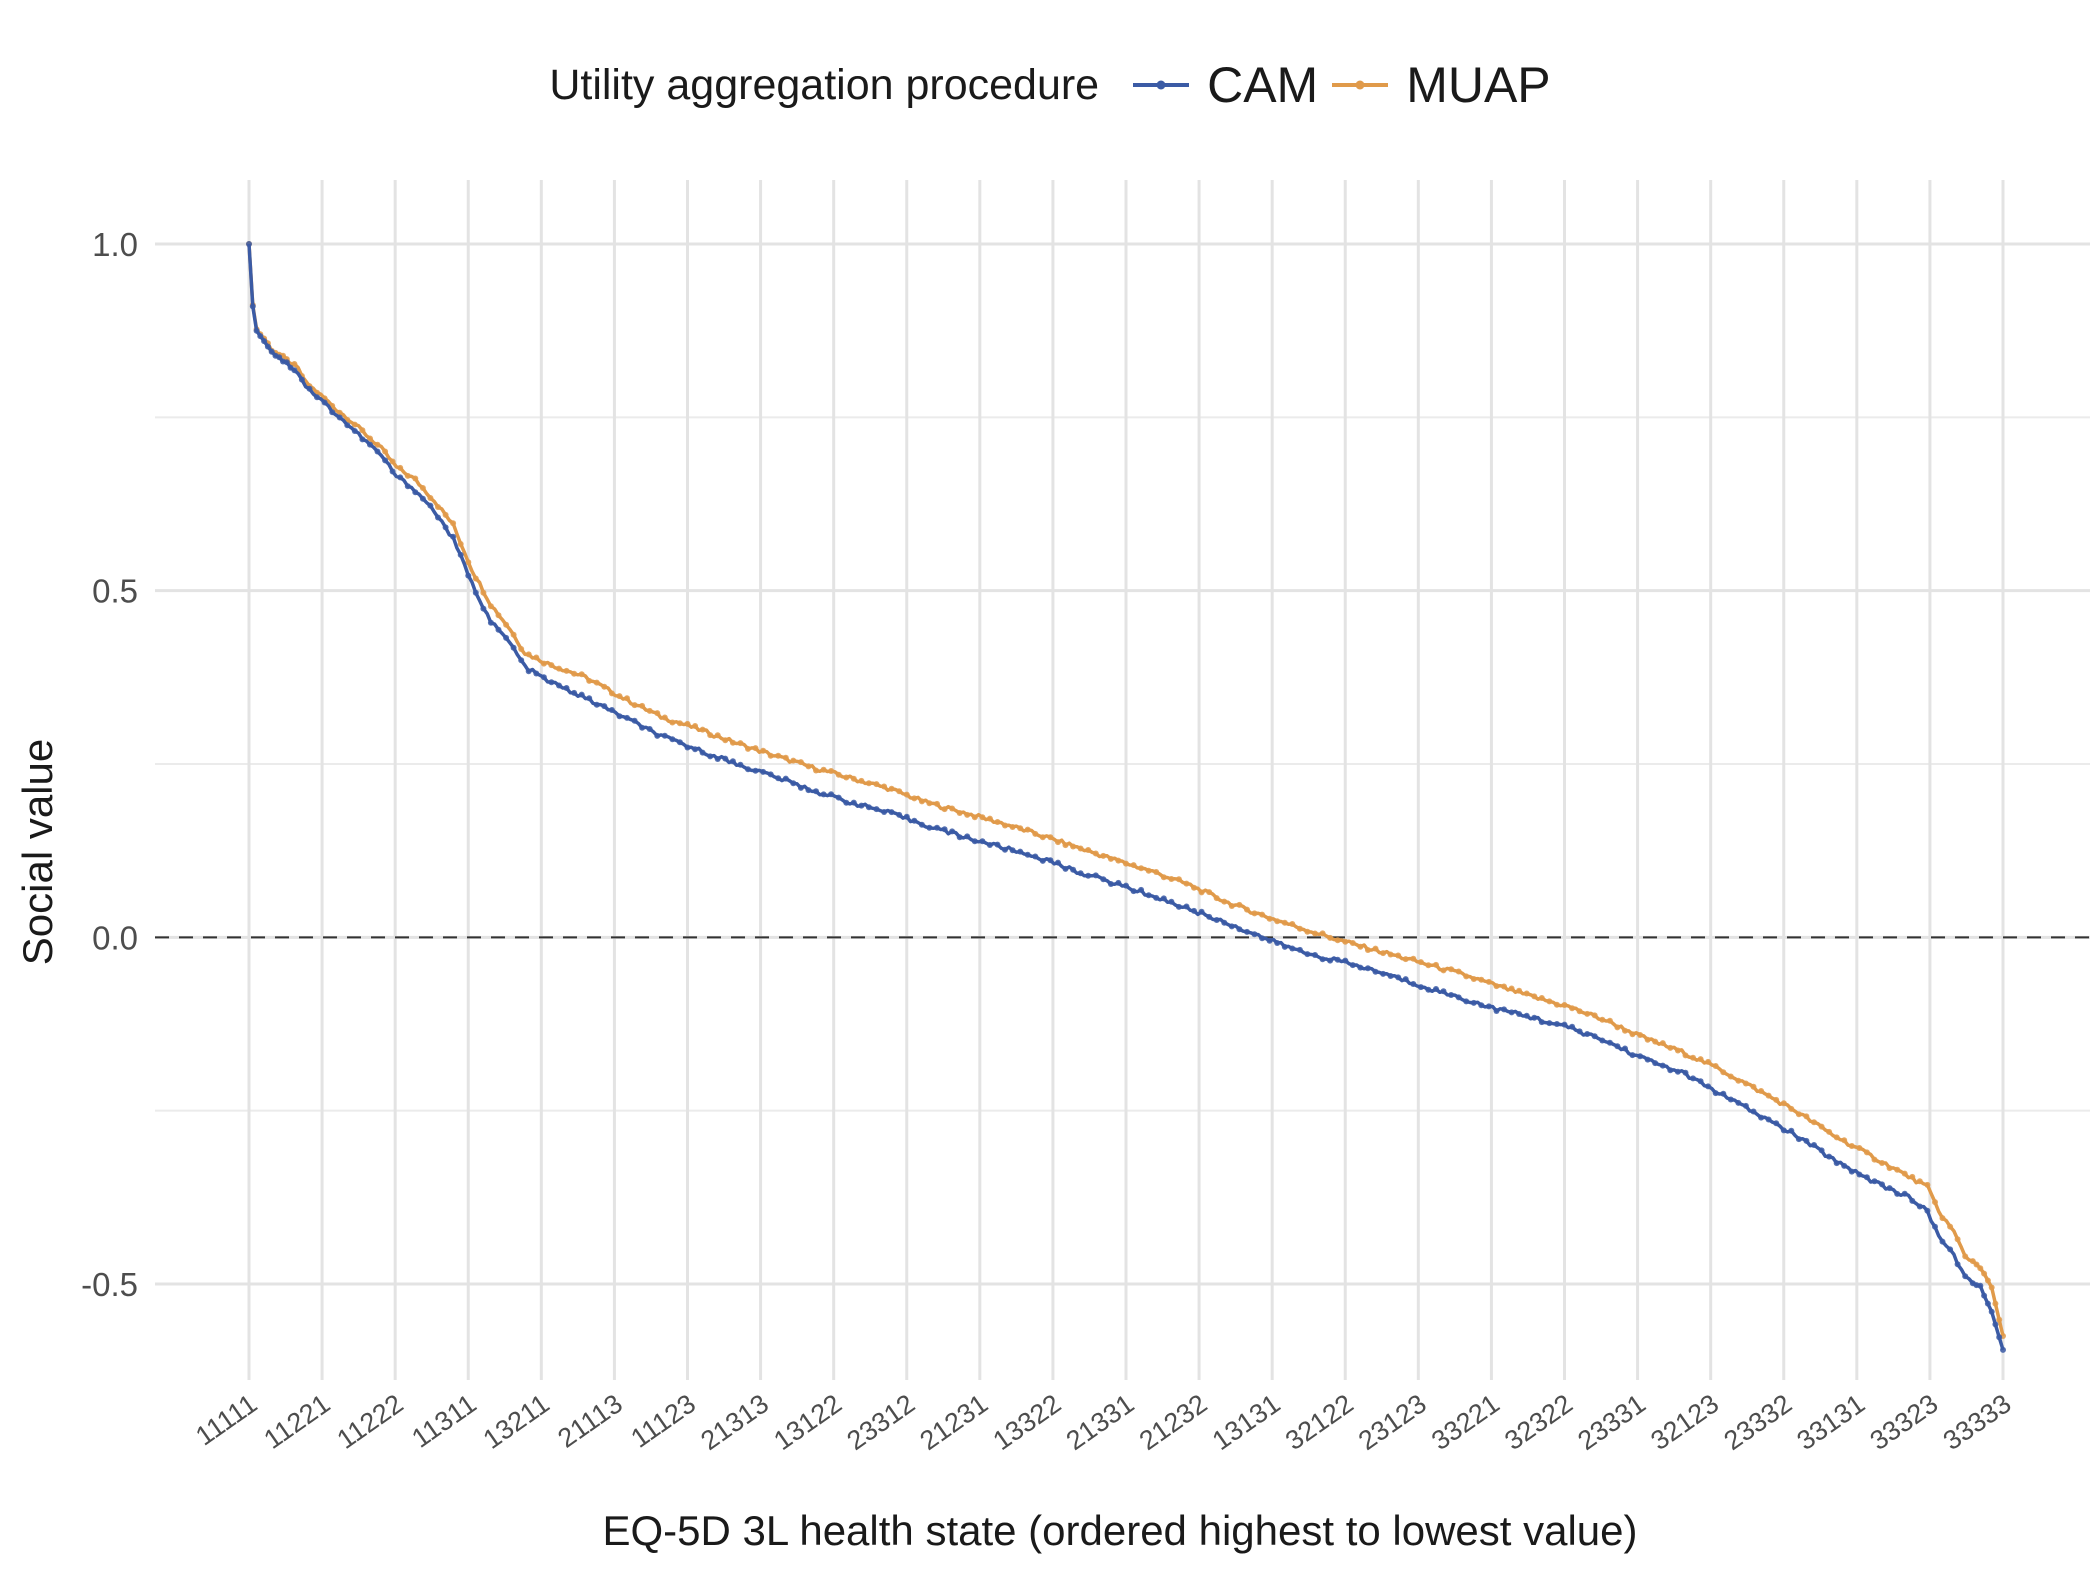  I want to click on legend-label-muap: MUAP, so click(1478, 85).